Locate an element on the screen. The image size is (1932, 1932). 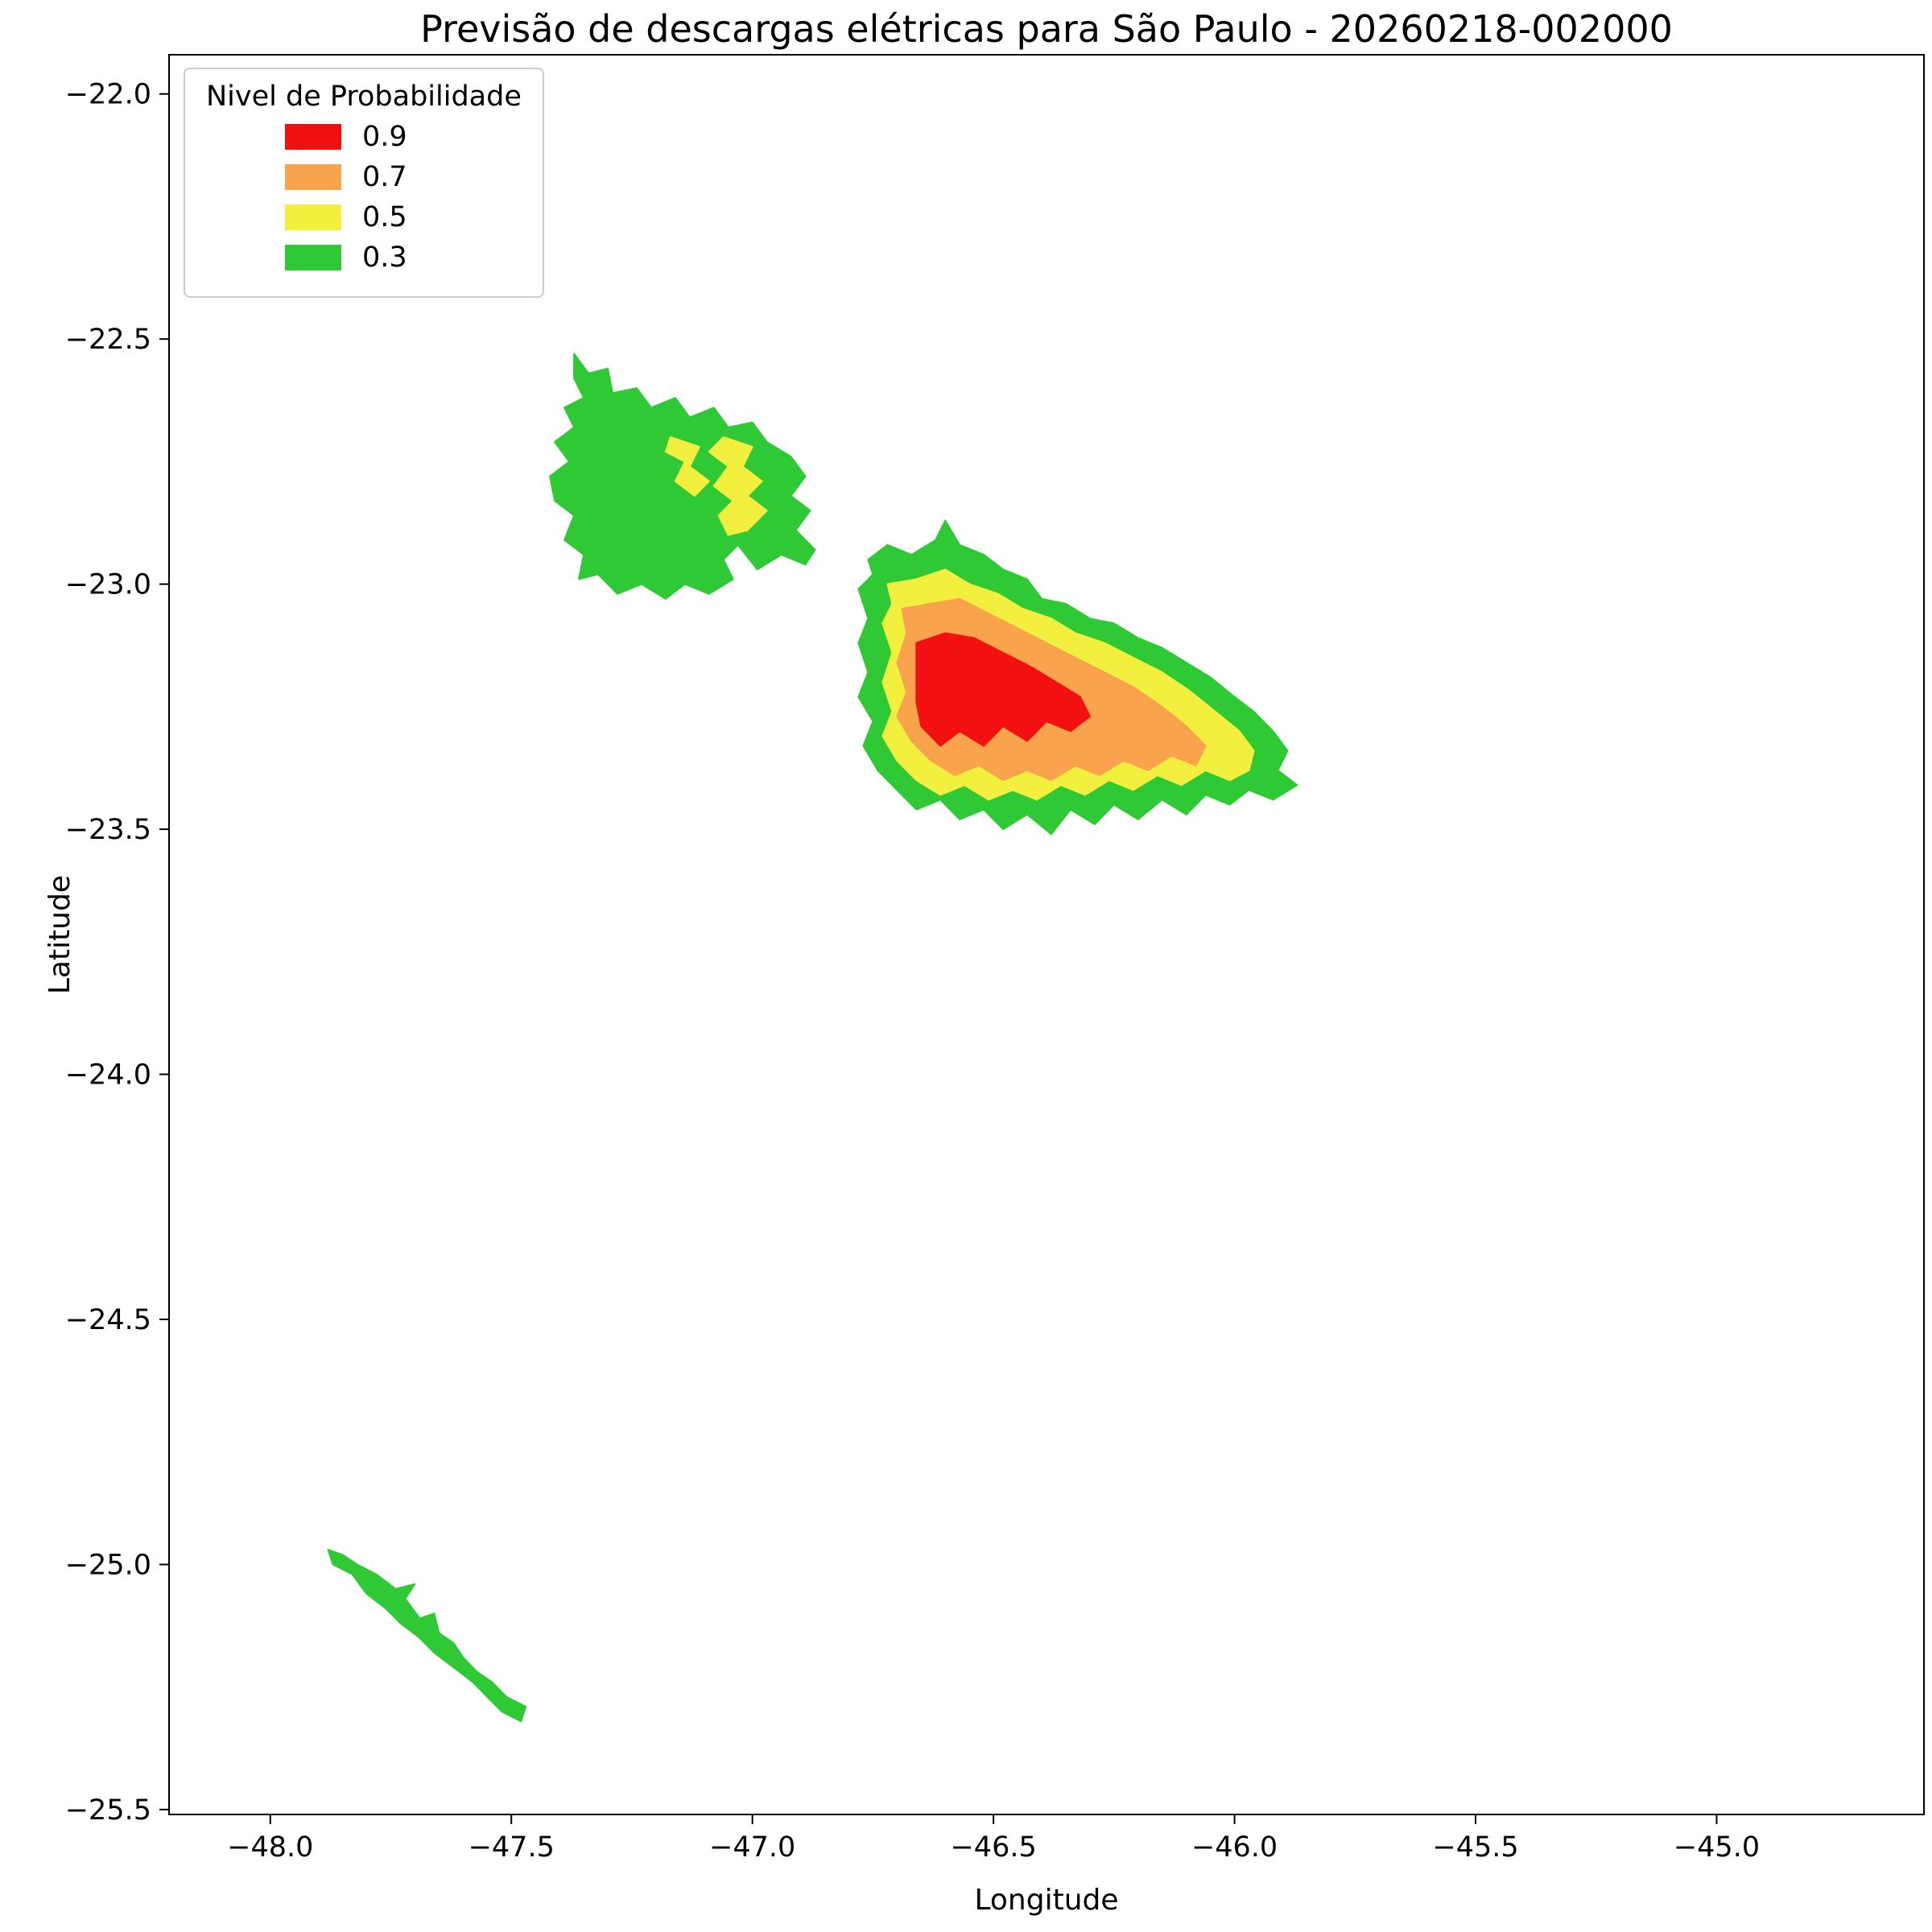
y-tick-label: −22.5 is located at coordinates (108, 340).